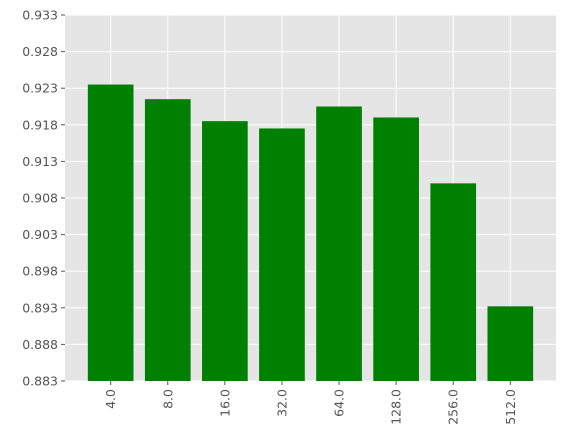 The image size is (565, 441). I want to click on x-tick-label: 256.0, so click(453, 407).